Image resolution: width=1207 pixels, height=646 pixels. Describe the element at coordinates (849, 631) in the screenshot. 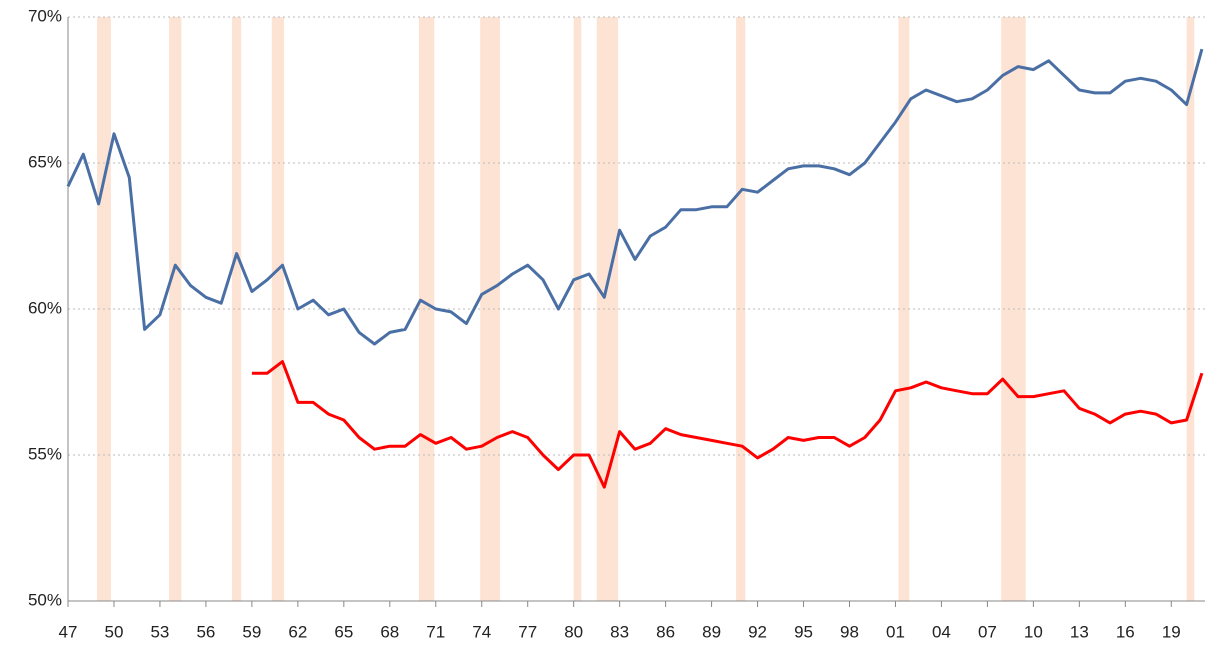

I see `x-tick-label: 98` at that location.